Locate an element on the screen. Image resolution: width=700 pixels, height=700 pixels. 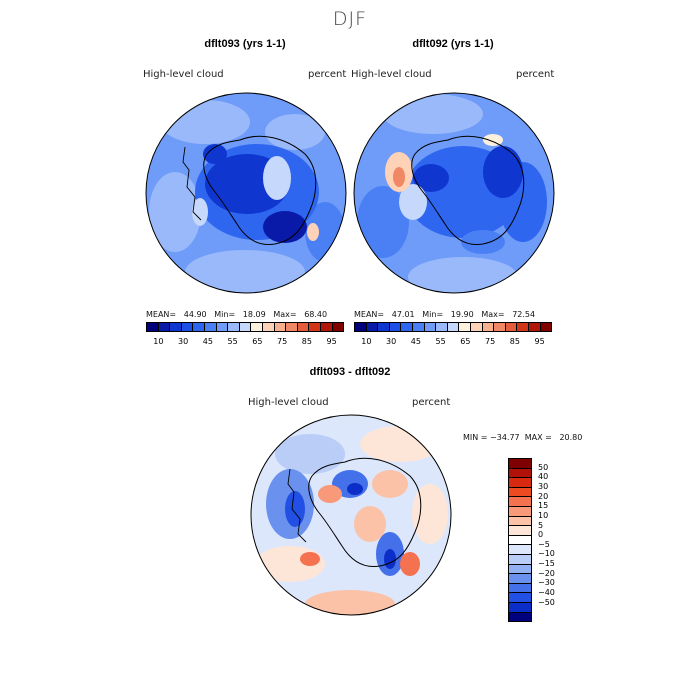
diff-colorbar-tick-label: −40 is located at coordinates (546, 593).